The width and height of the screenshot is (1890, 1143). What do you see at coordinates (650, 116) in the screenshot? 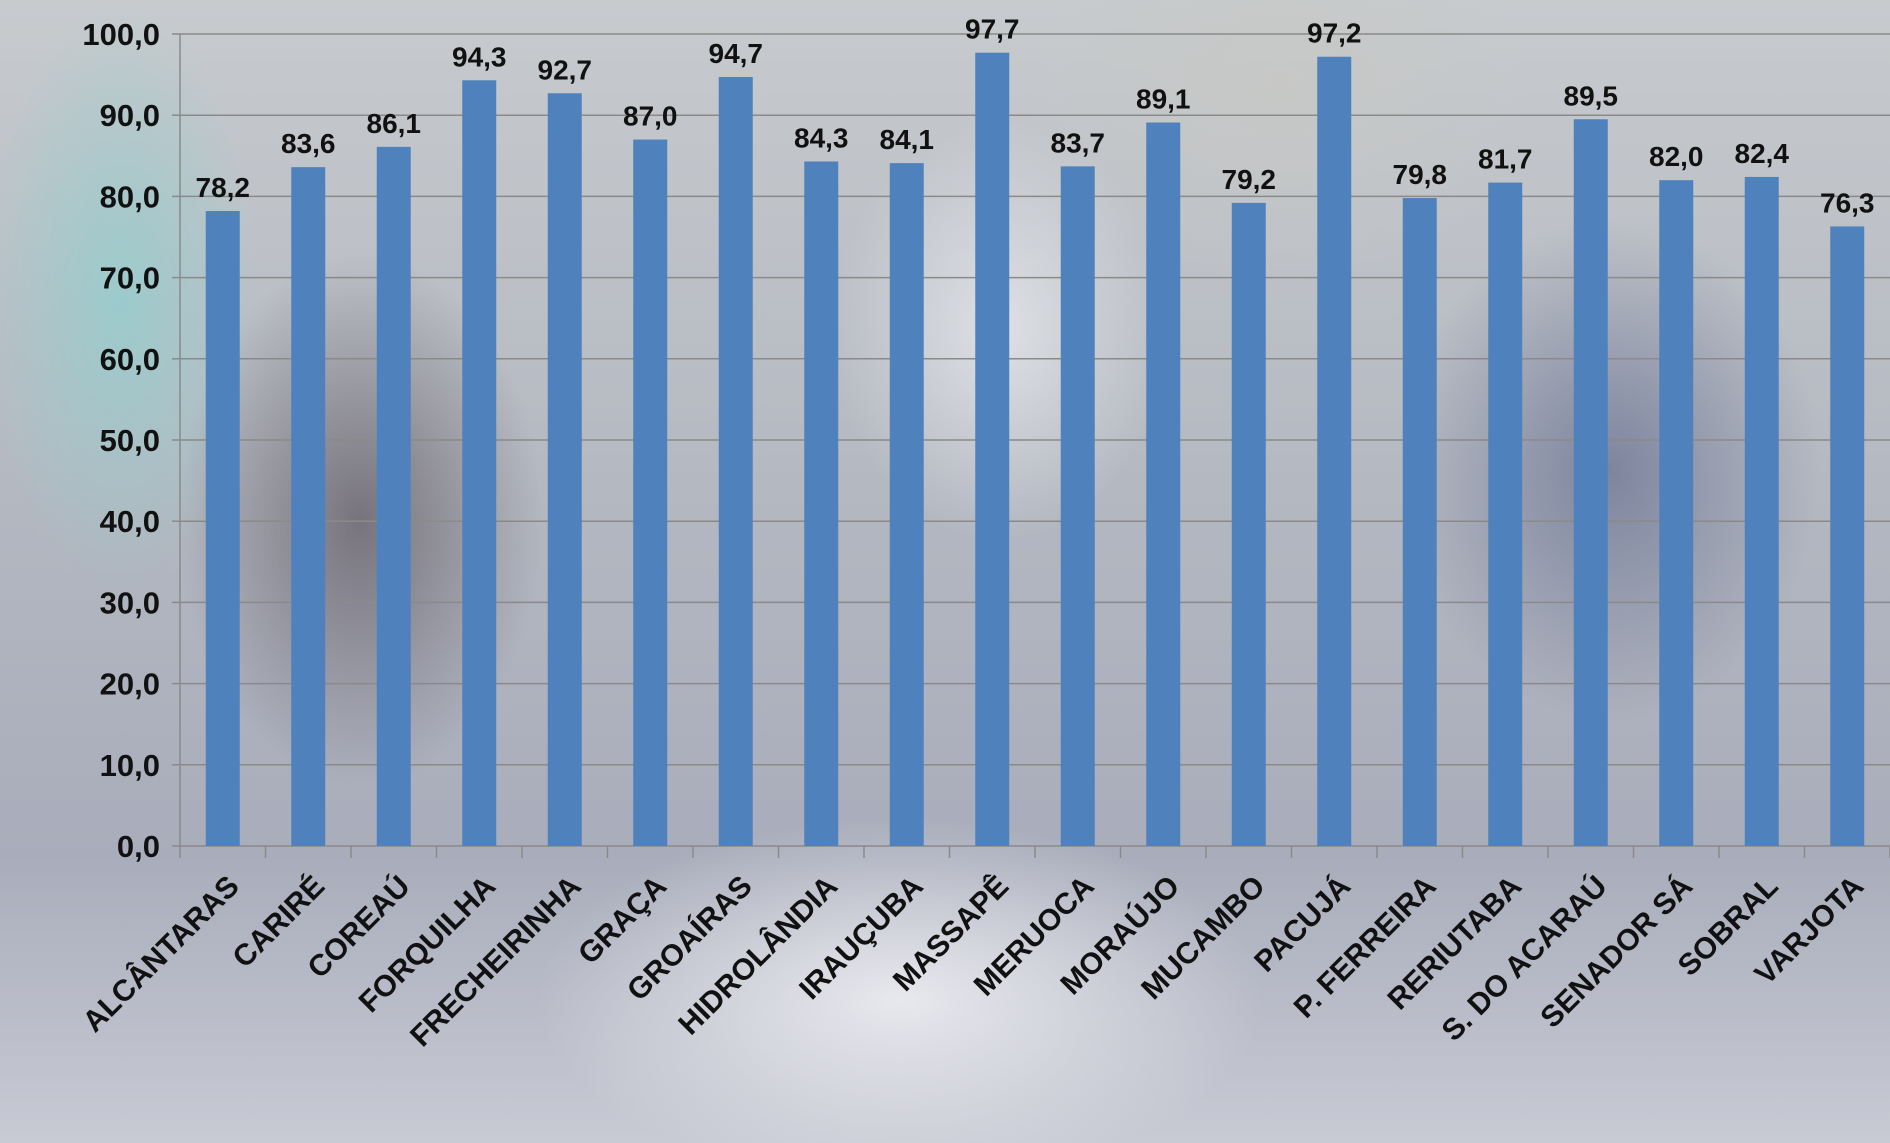
I see `data-label: 87,0` at bounding box center [650, 116].